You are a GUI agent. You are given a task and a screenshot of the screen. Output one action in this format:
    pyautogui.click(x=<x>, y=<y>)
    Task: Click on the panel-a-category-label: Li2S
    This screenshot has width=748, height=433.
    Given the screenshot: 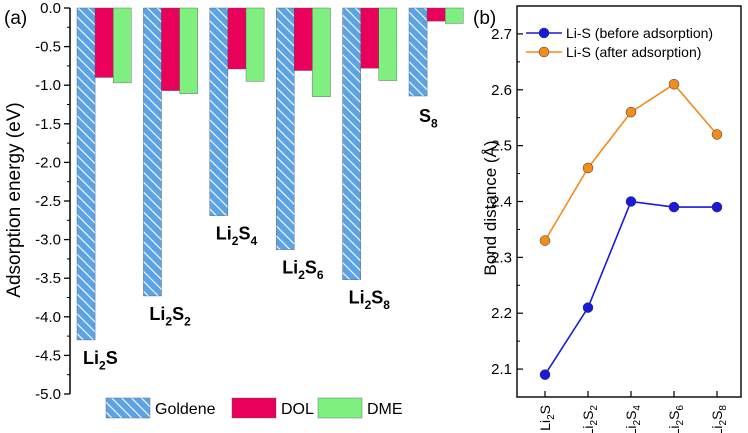 What is the action you would take?
    pyautogui.click(x=100, y=360)
    